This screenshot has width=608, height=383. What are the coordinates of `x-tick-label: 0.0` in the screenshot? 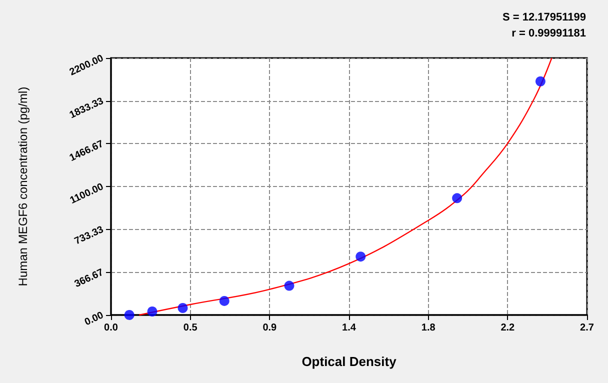 It's located at (111, 328).